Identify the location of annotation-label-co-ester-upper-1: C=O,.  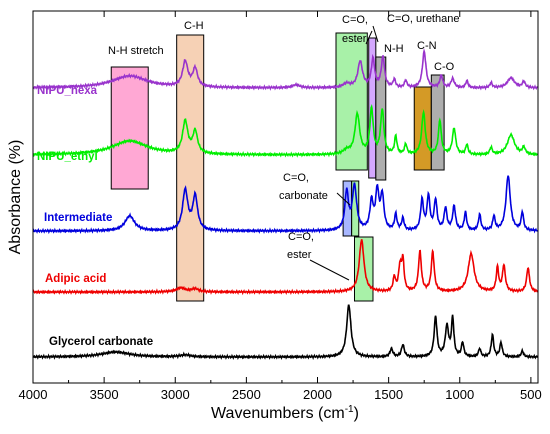
(355, 20).